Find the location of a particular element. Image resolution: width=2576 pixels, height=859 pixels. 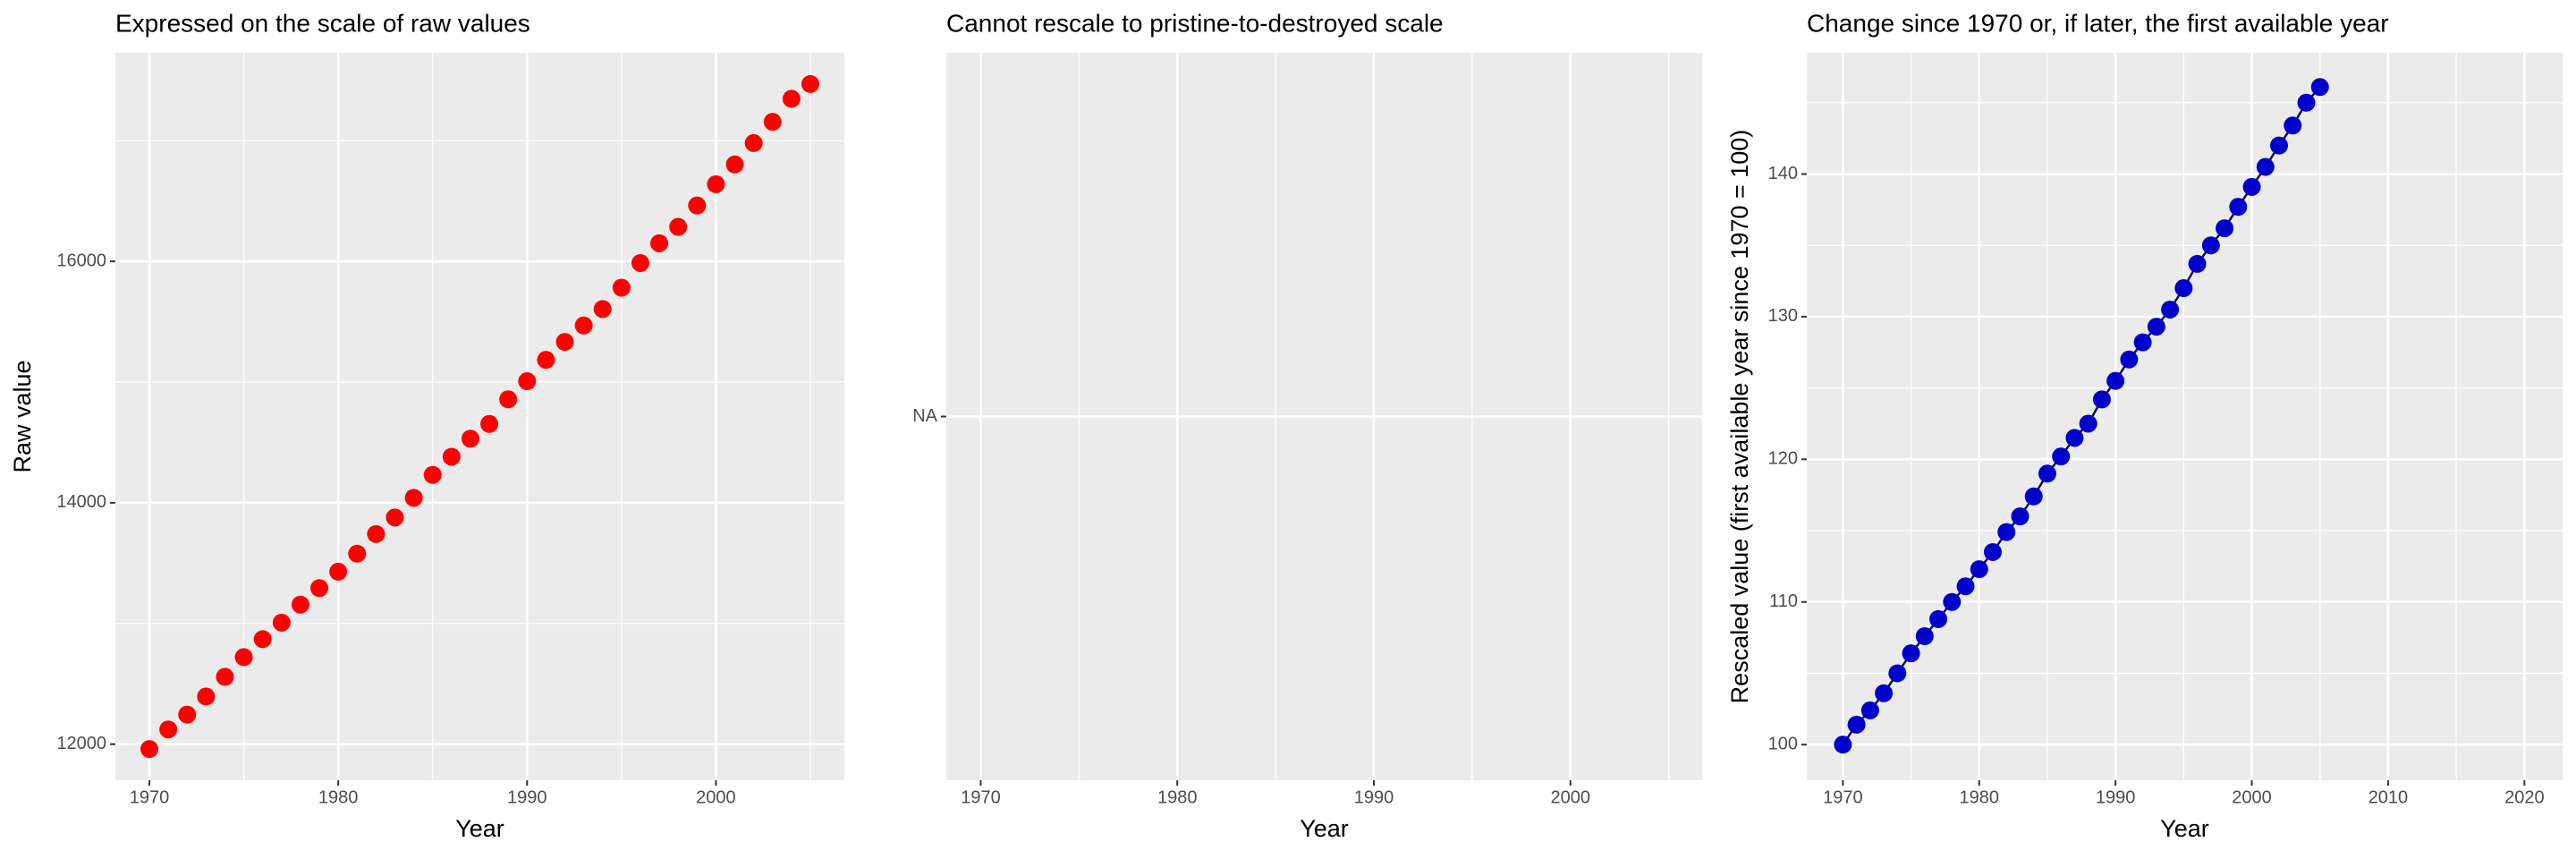

y-tick-label: 140 is located at coordinates (1783, 173).